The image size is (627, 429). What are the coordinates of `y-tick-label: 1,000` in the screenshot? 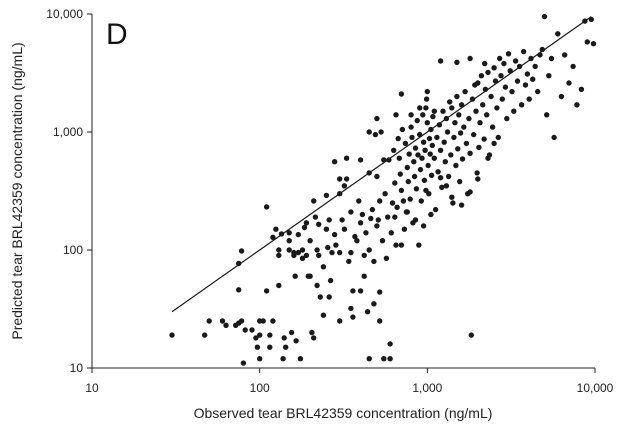 It's located at (68, 132).